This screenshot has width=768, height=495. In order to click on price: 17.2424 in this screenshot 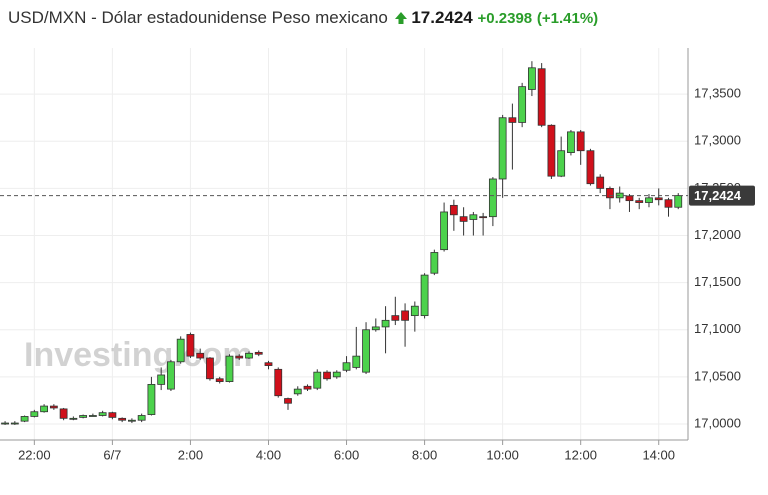, I will do `click(442, 17)`.